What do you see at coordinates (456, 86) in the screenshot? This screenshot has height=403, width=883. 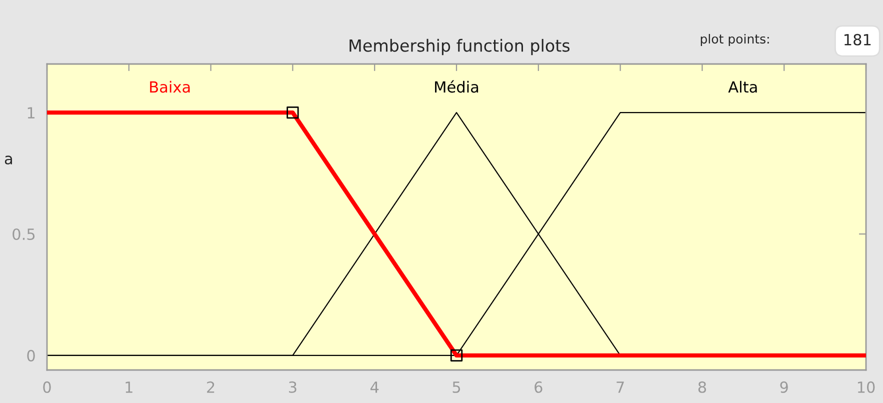 I see `series-label: Média` at bounding box center [456, 86].